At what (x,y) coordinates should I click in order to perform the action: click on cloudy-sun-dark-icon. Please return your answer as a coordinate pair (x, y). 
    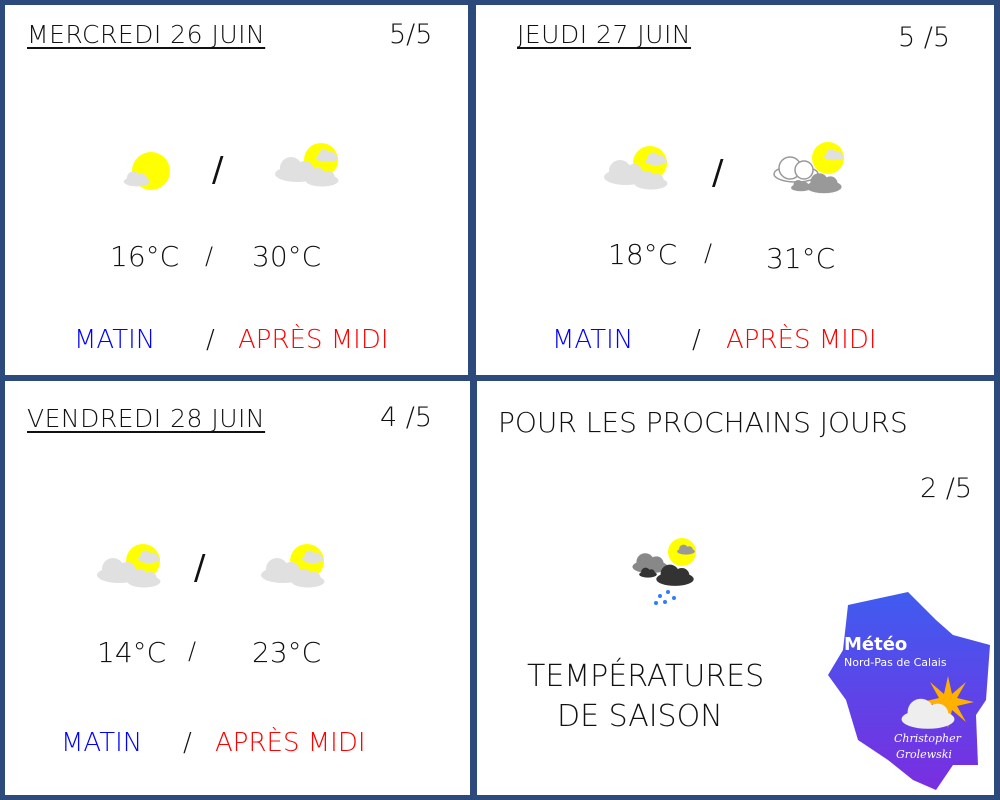
    Looking at the image, I should click on (808, 168).